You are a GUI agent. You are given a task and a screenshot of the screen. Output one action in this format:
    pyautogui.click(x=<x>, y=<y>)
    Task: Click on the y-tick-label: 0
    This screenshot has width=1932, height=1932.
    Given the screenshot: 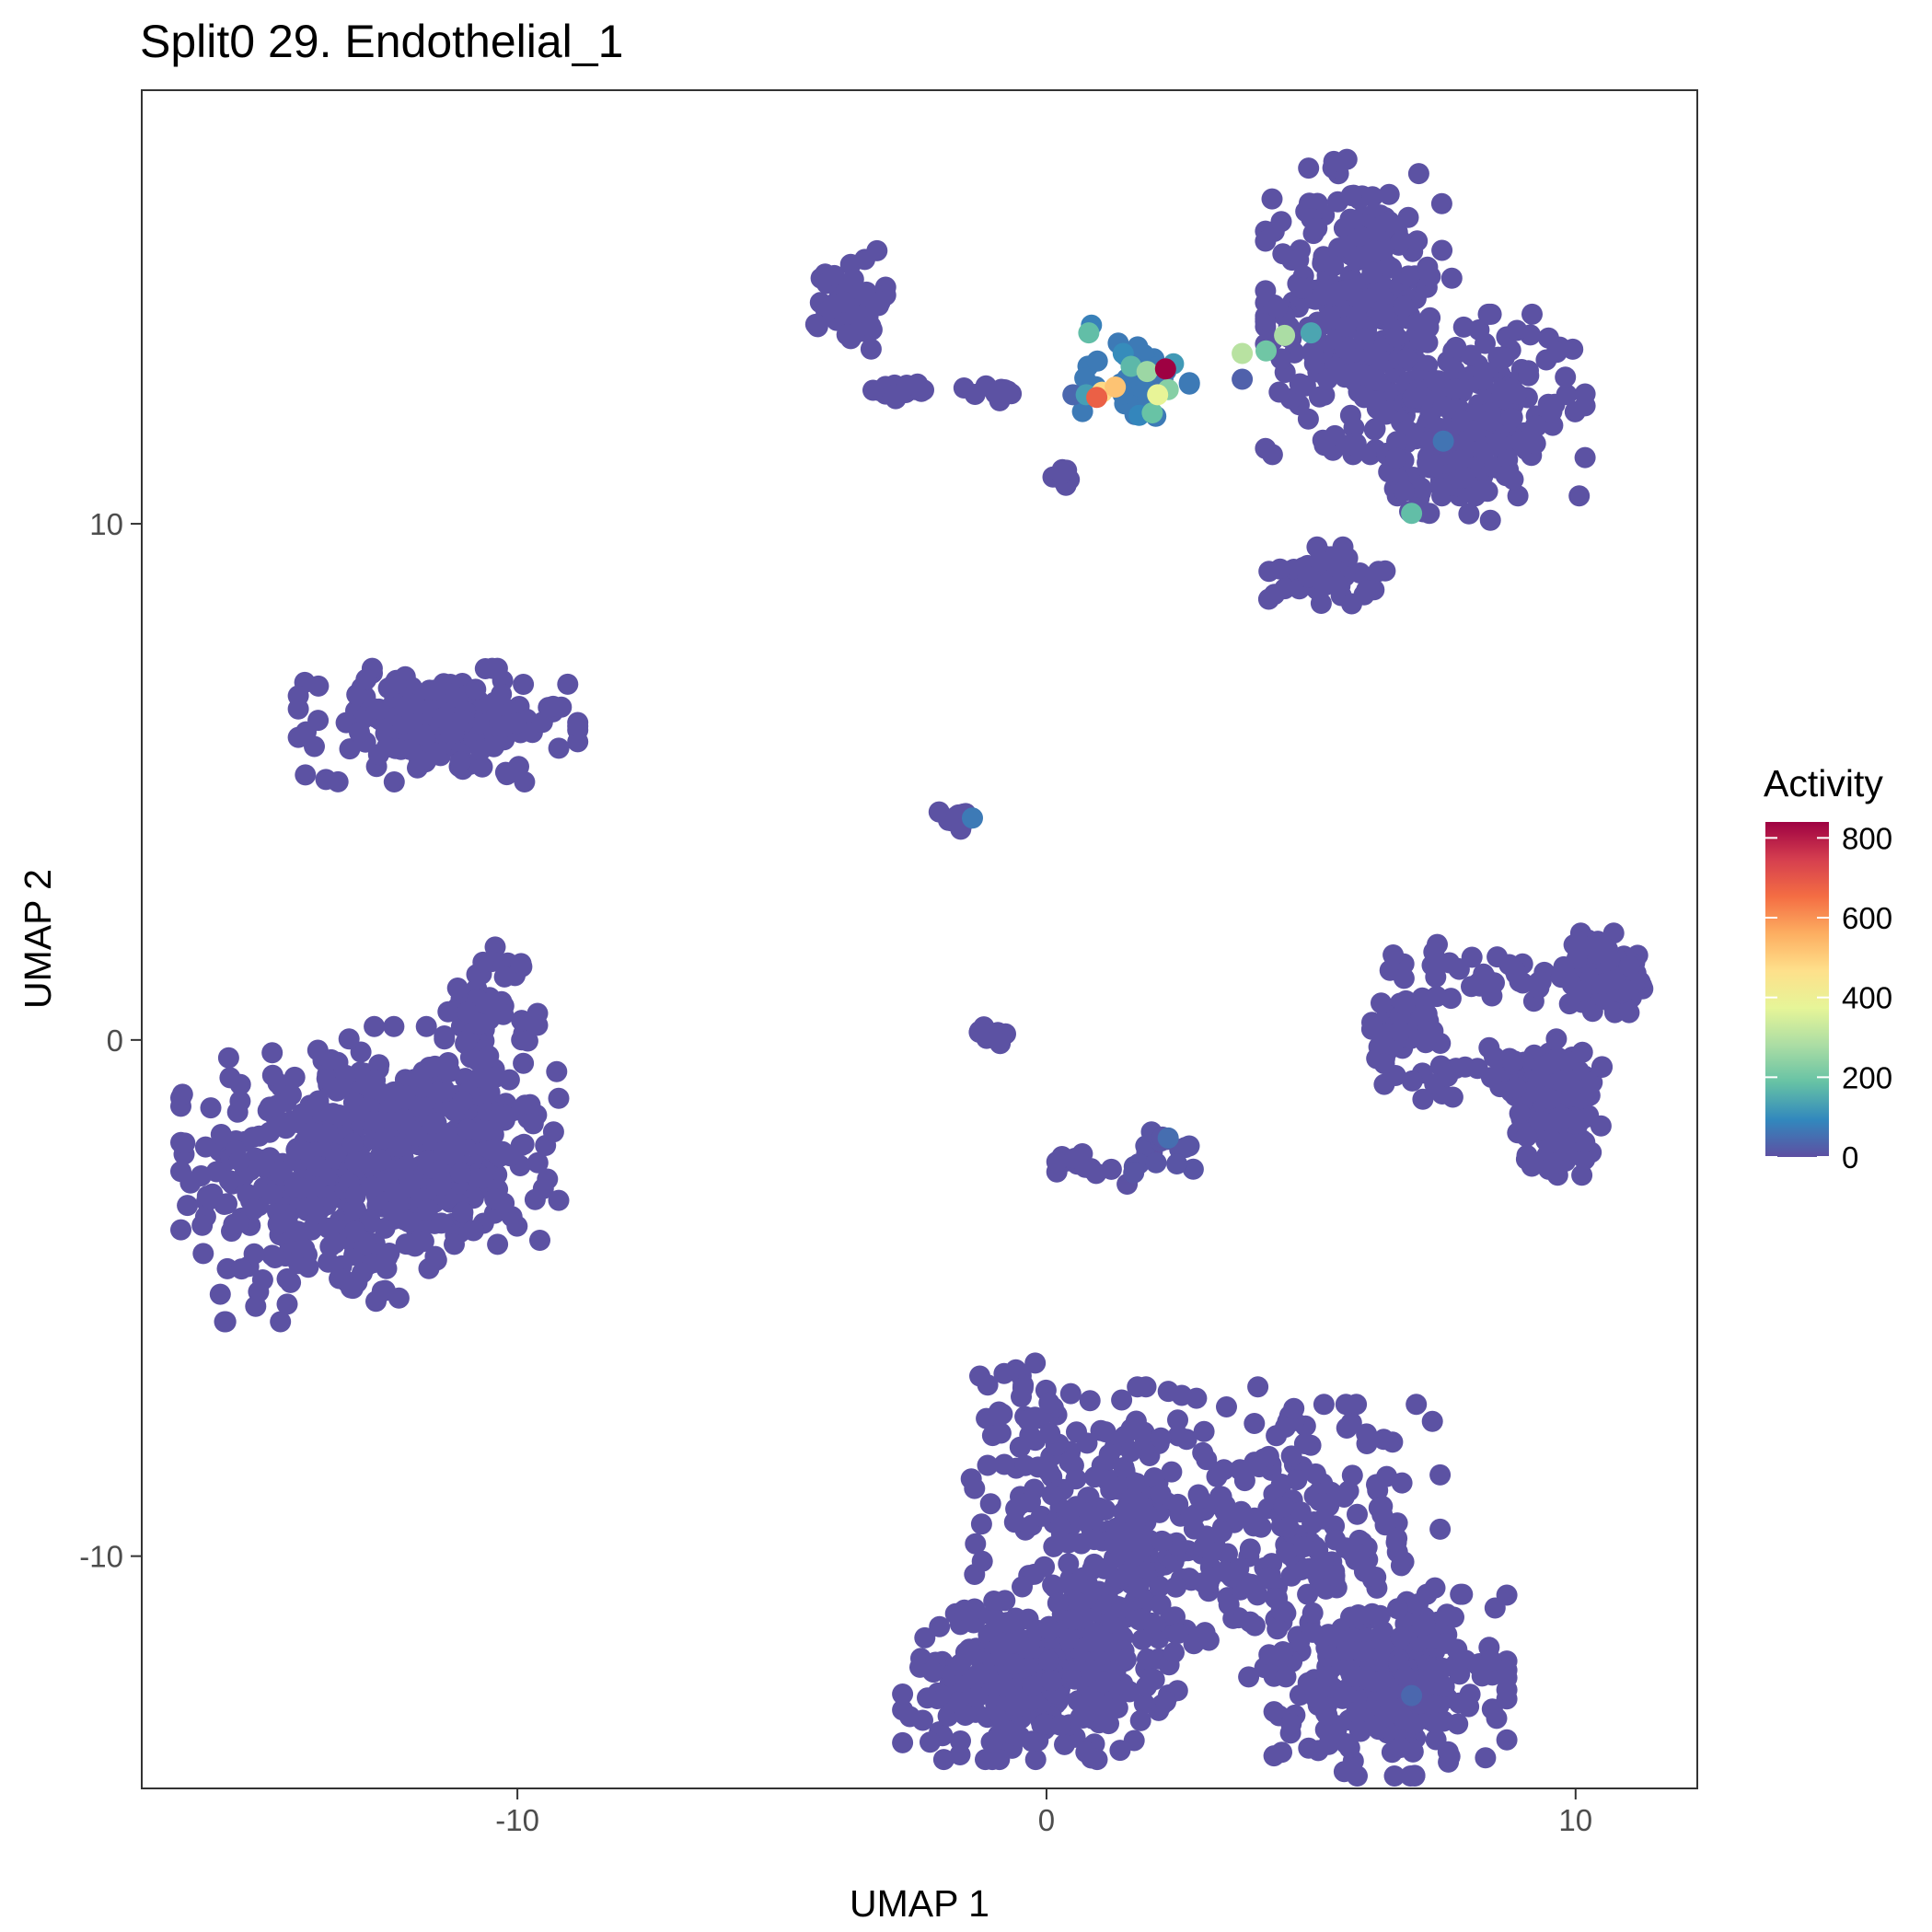 What is the action you would take?
    pyautogui.click(x=115, y=1041)
    